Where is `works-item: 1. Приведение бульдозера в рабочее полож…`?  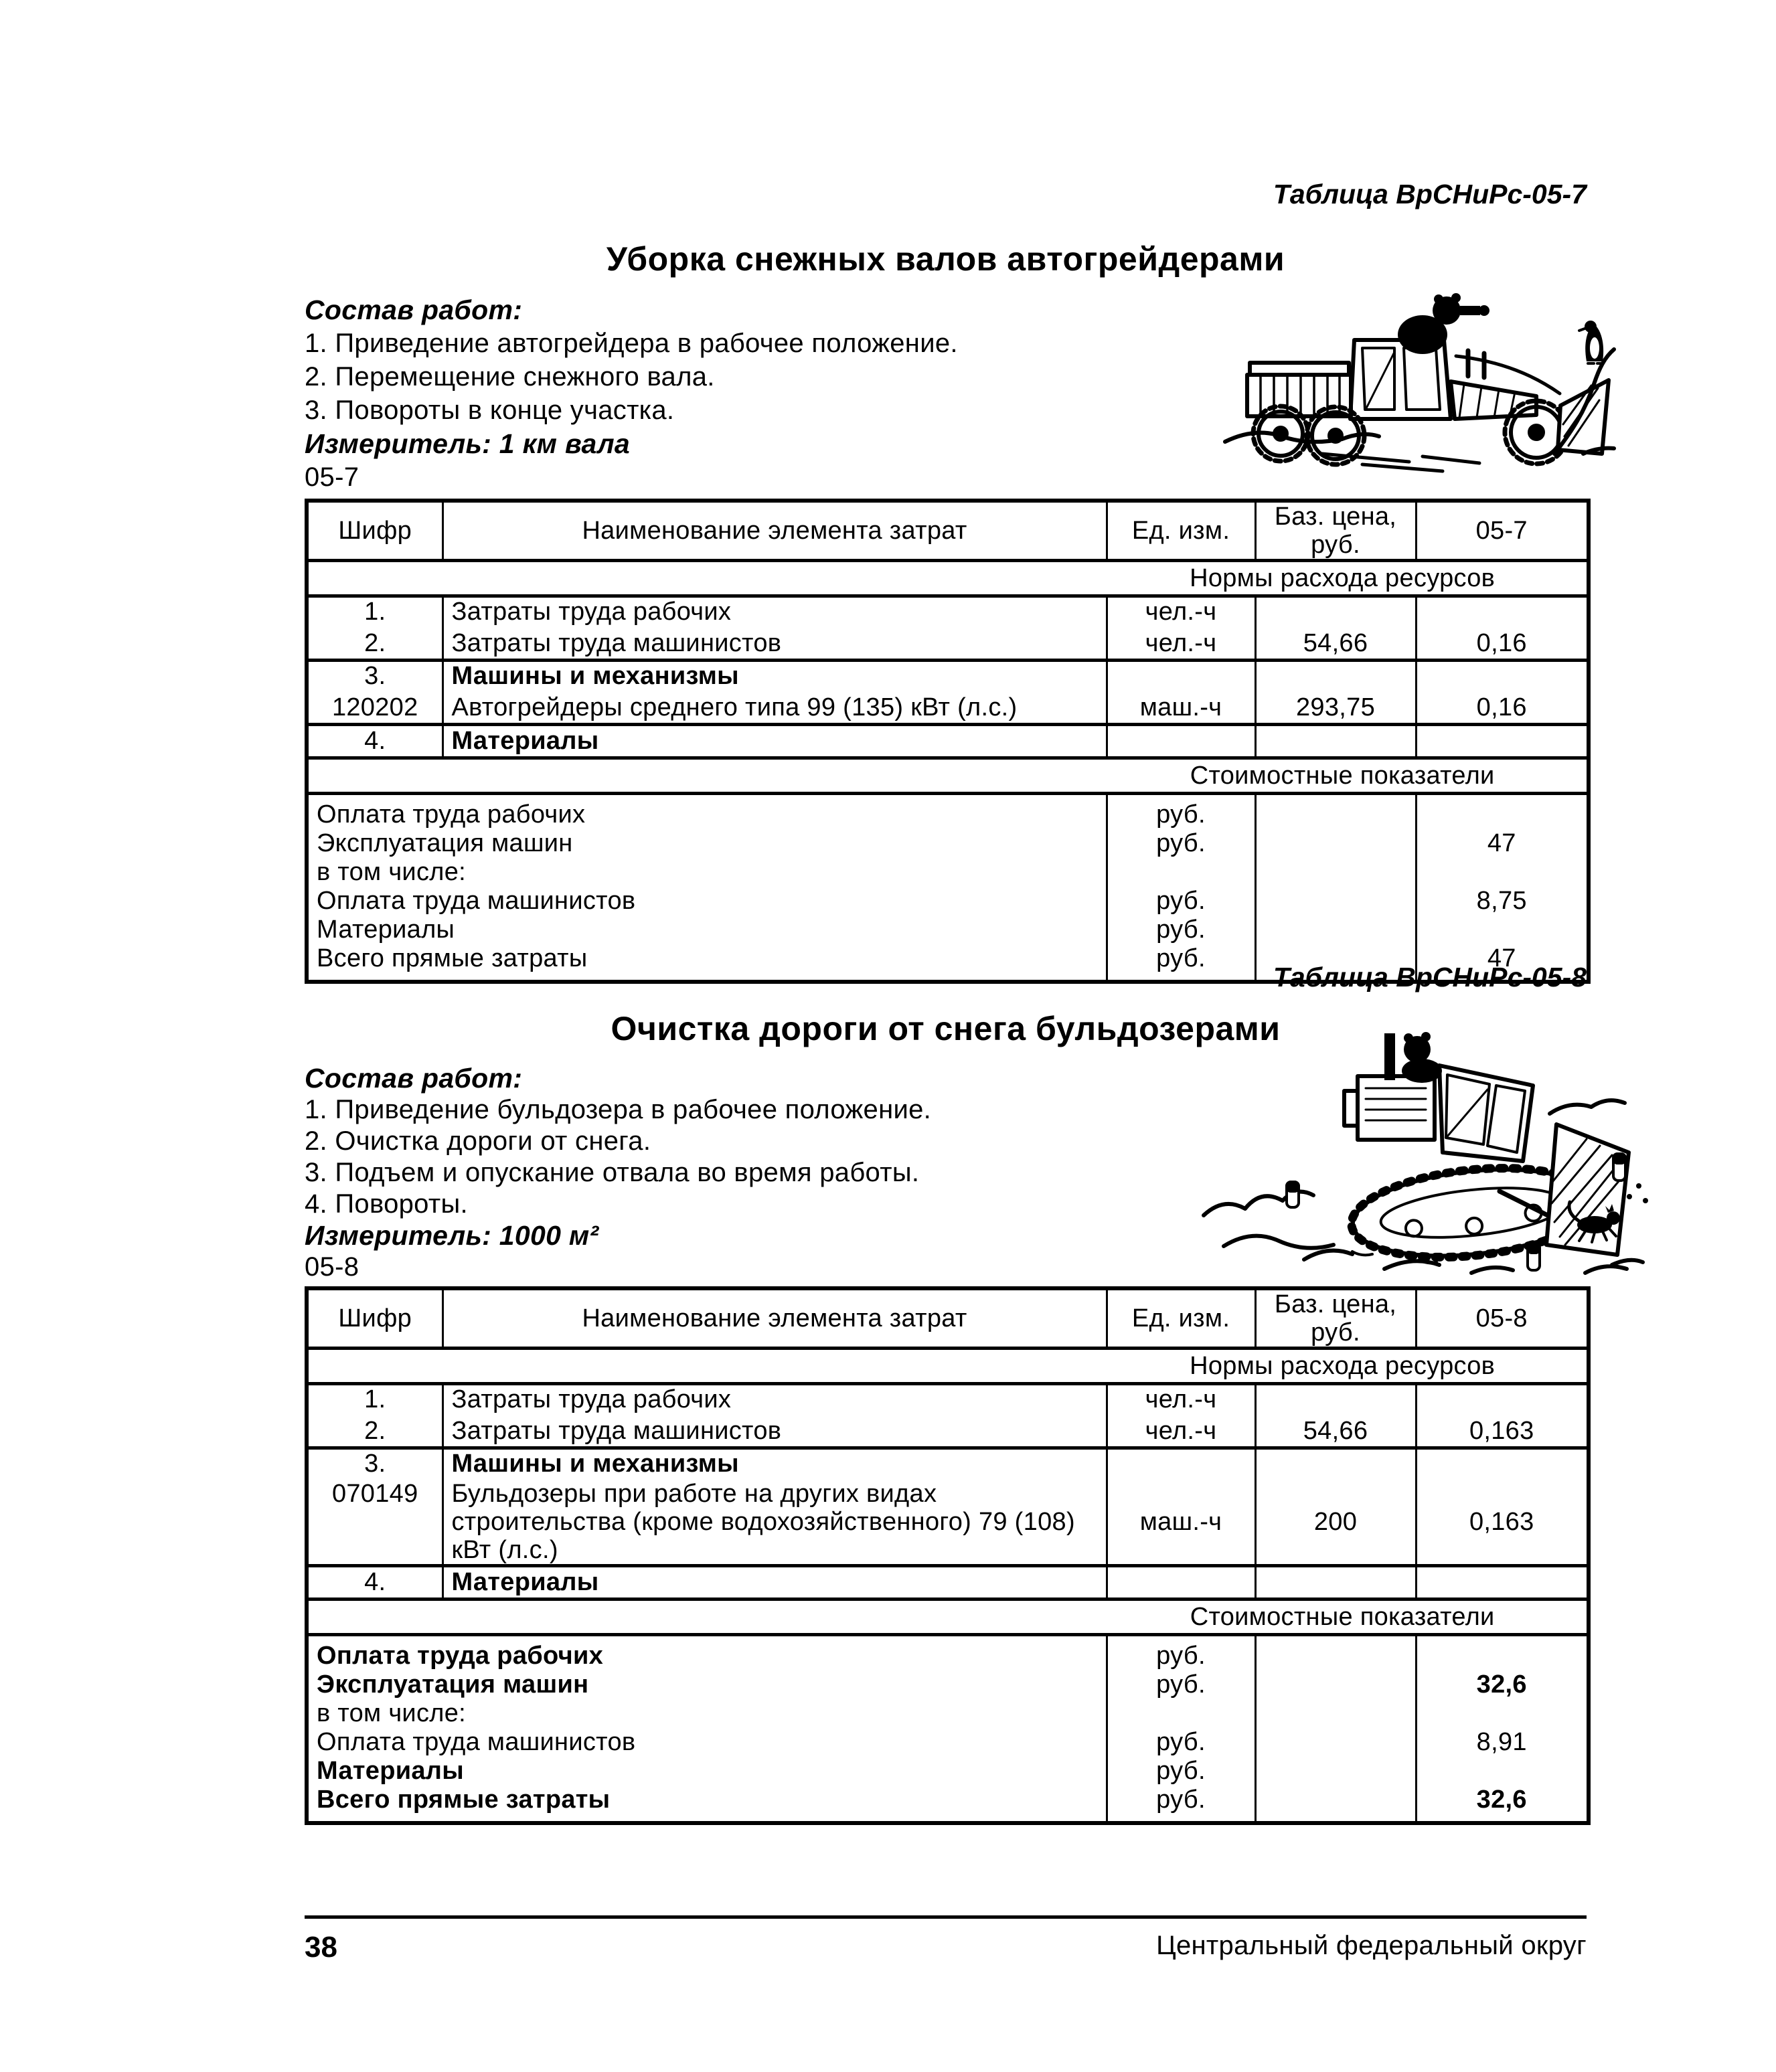
works-item: 1. Приведение бульдозера в рабочее полож… is located at coordinates (619, 1109).